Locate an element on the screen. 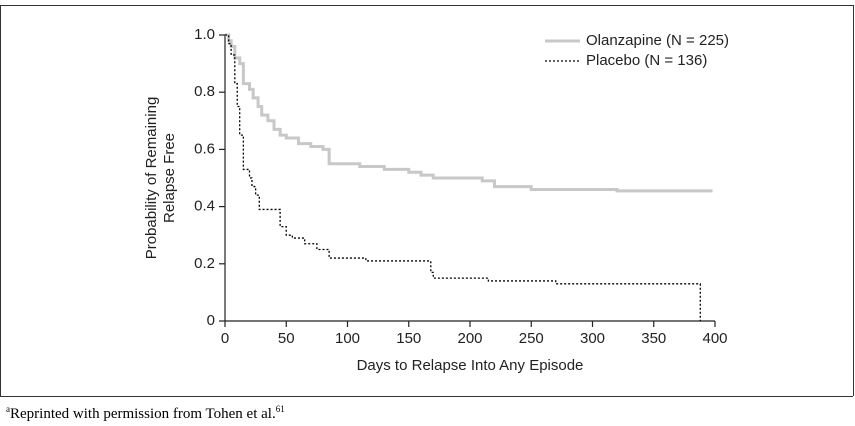  y-tick-label: 0.8 is located at coordinates (204, 91).